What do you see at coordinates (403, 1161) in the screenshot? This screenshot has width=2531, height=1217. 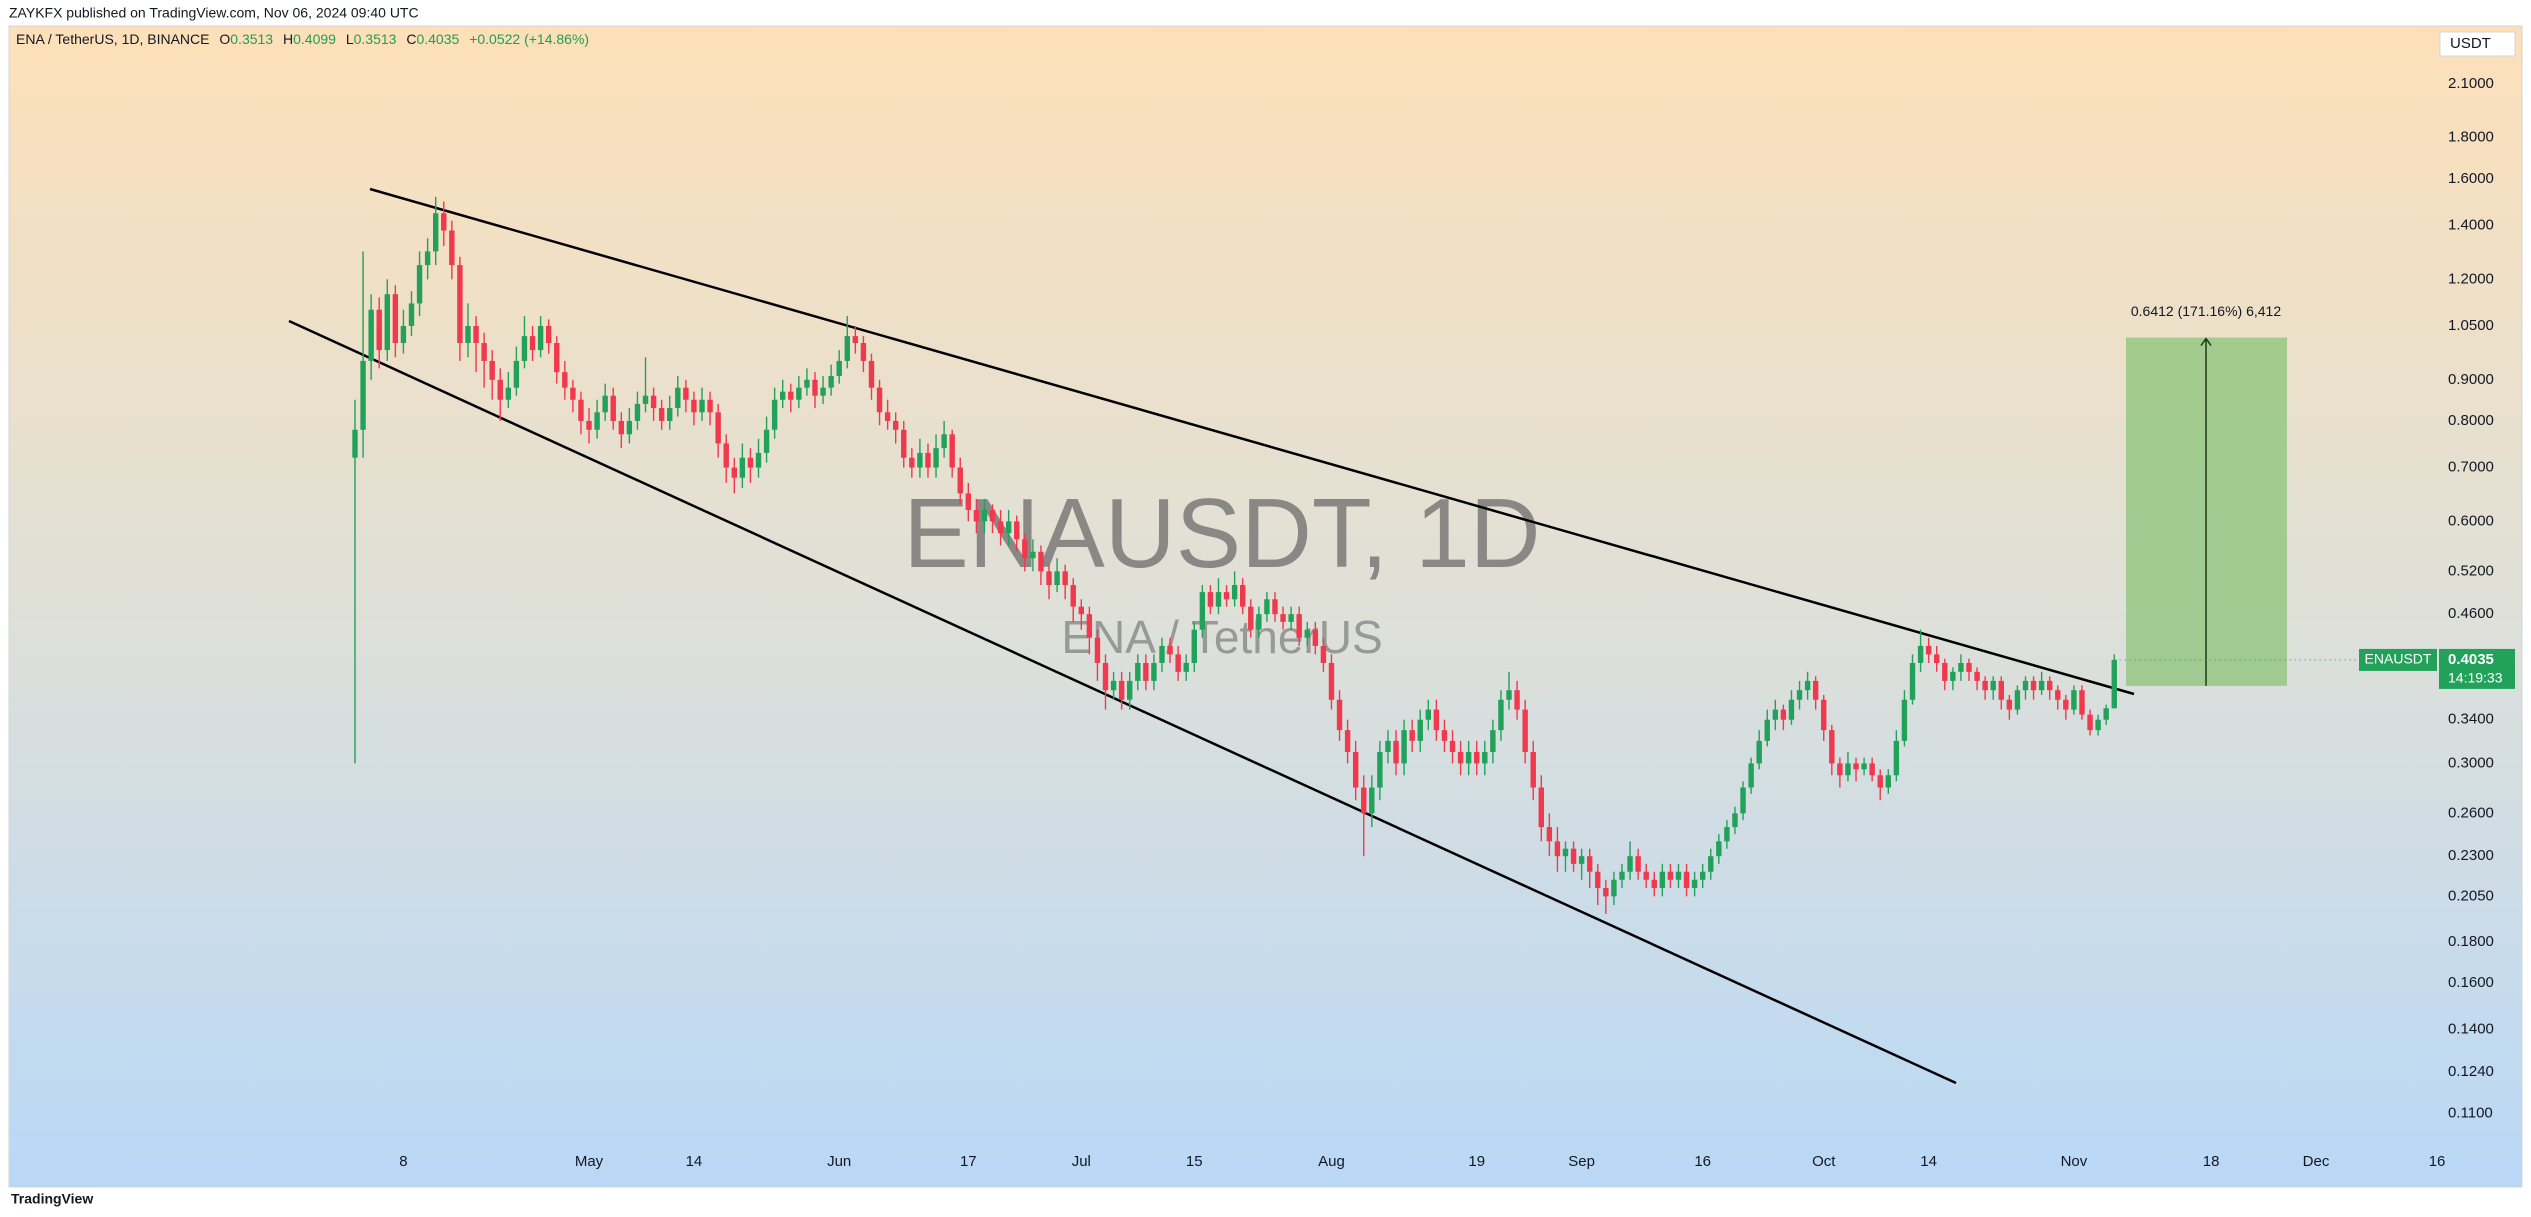 I see `x-tick-label: 8` at bounding box center [403, 1161].